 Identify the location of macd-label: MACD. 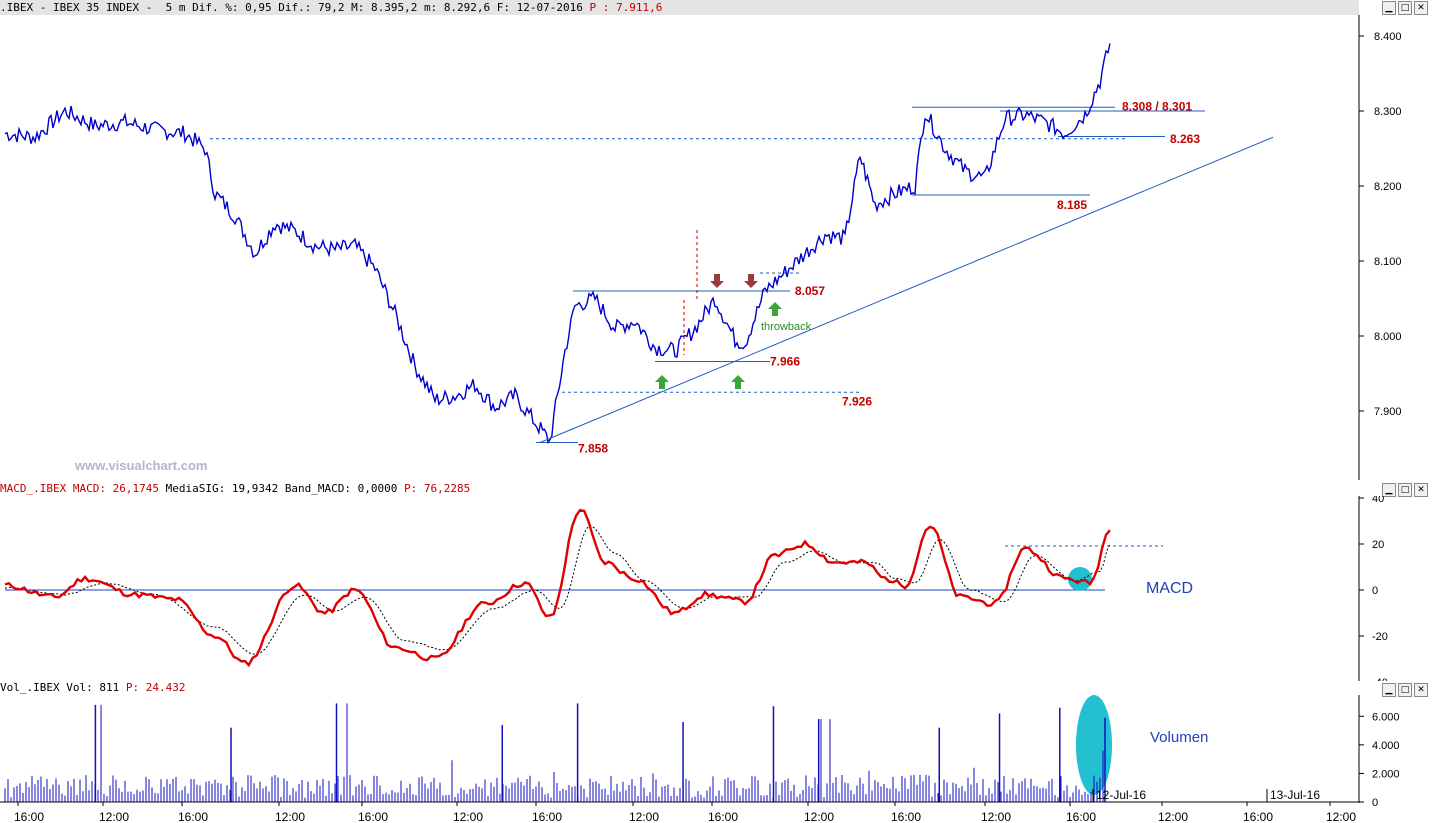
(1169, 588).